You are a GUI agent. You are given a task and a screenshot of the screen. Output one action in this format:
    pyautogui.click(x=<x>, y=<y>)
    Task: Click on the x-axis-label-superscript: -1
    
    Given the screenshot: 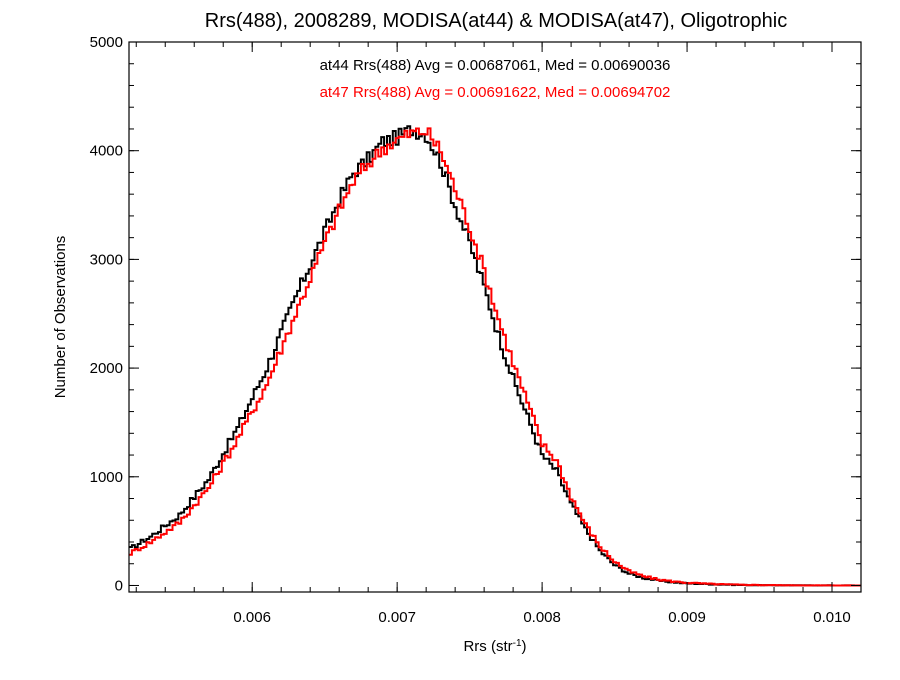 What is the action you would take?
    pyautogui.click(x=517, y=643)
    